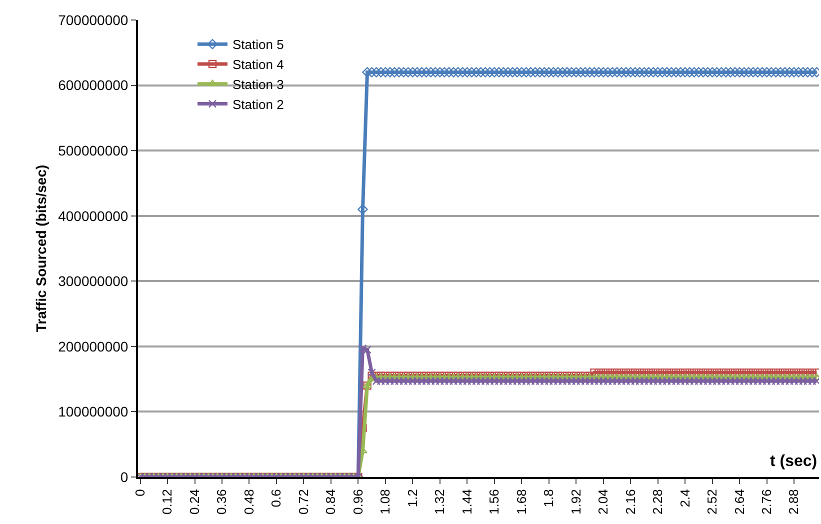 This screenshot has width=821, height=524. What do you see at coordinates (630, 502) in the screenshot?
I see `x-tick-label: 2.16` at bounding box center [630, 502].